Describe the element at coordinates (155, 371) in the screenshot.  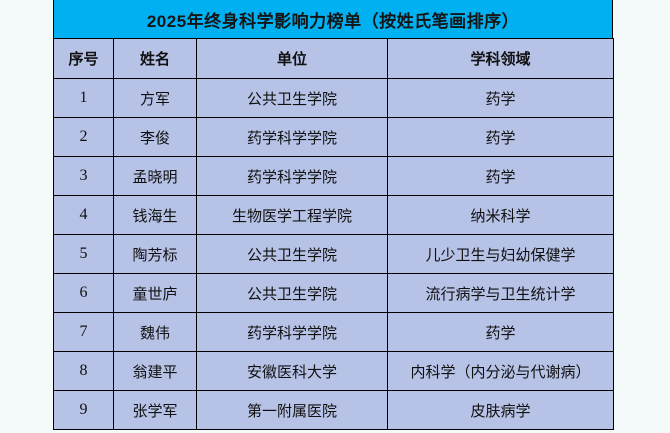
I see `cell-name: 翁建平` at that location.